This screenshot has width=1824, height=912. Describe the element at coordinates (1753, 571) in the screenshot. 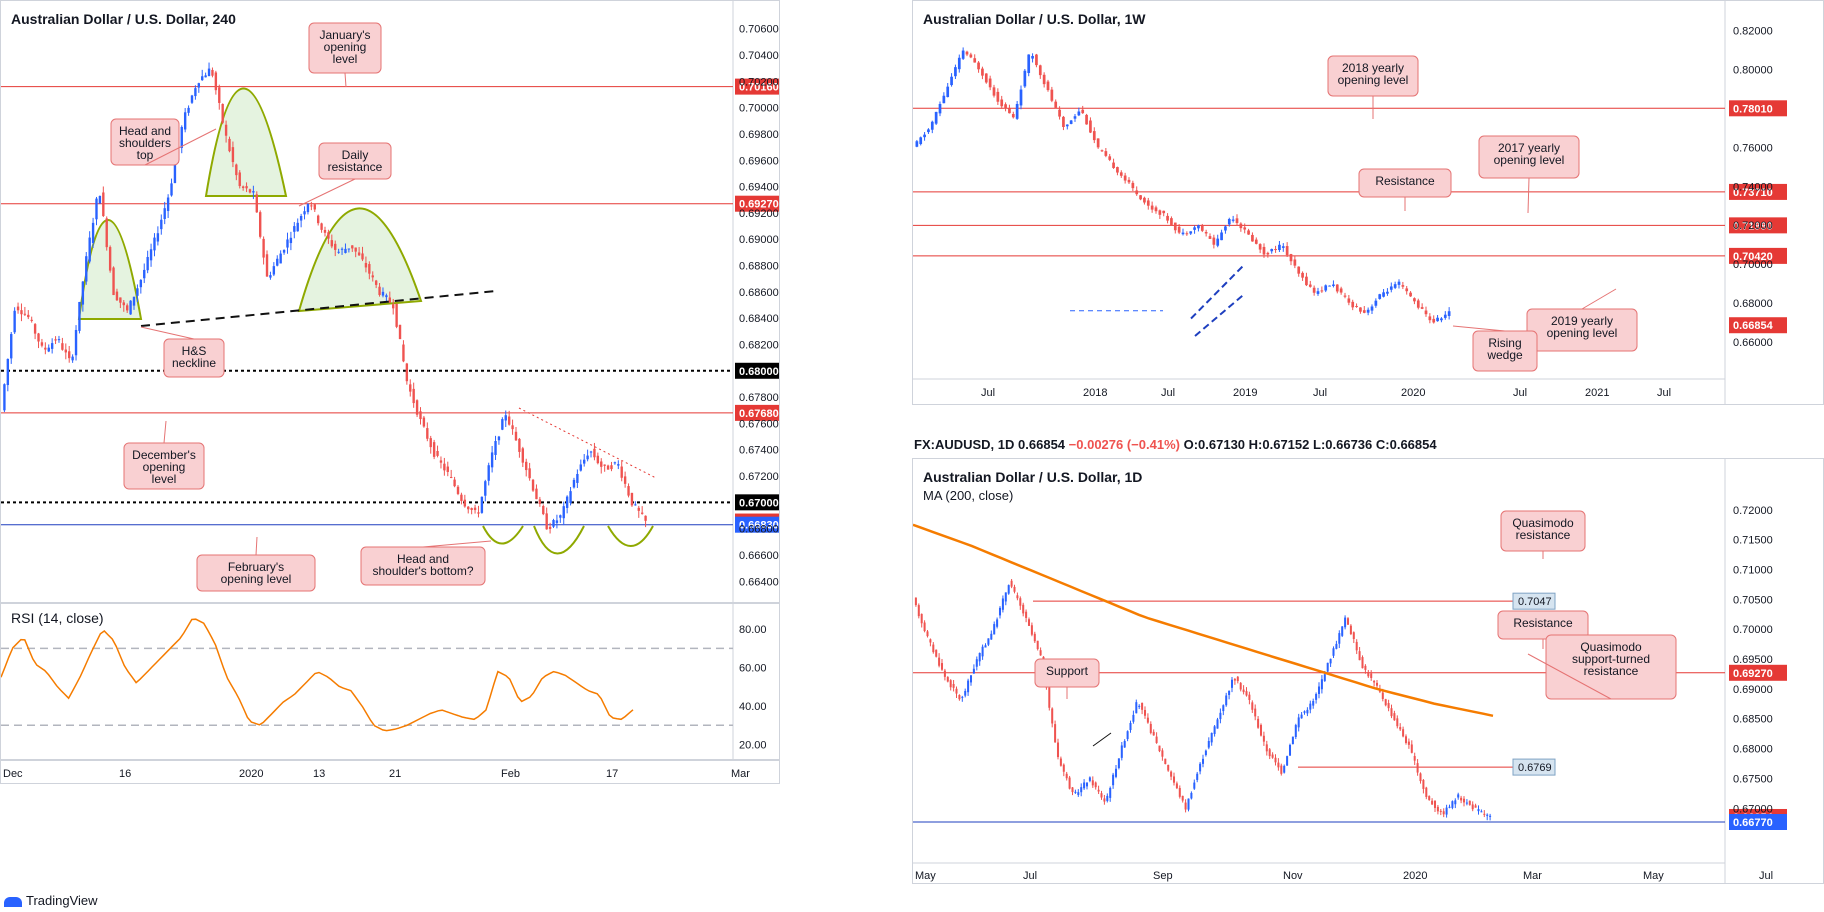

I see `price-tick-label: 0.71000` at that location.